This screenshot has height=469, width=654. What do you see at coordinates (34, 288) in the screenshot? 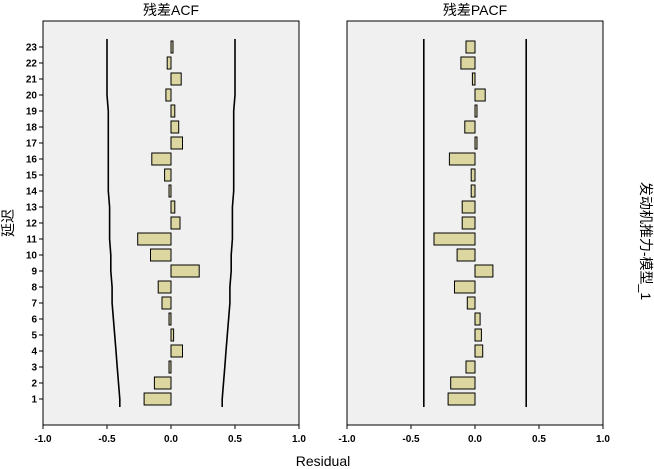
I see `acf-y-tick-label: 8` at bounding box center [34, 288].